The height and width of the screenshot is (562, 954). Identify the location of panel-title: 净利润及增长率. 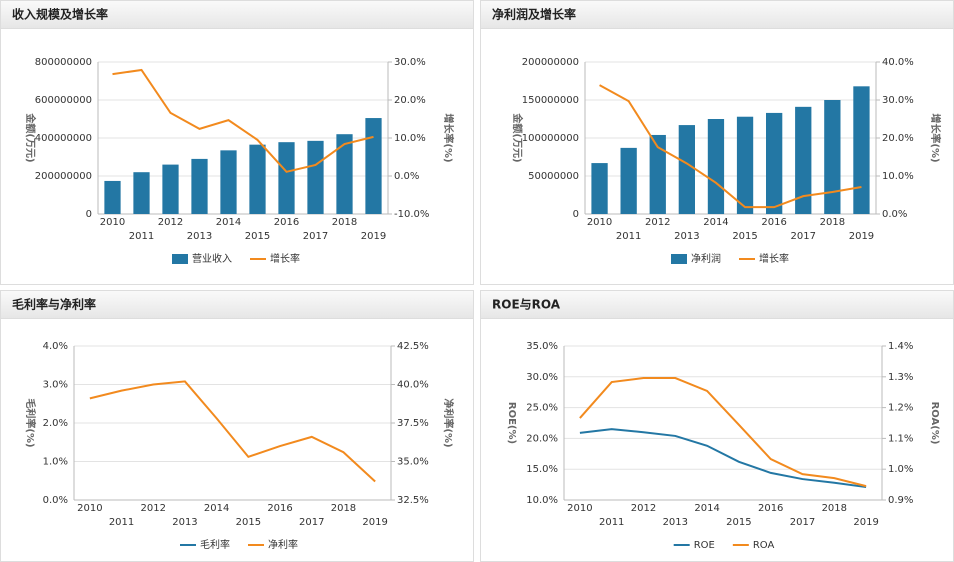
(534, 14).